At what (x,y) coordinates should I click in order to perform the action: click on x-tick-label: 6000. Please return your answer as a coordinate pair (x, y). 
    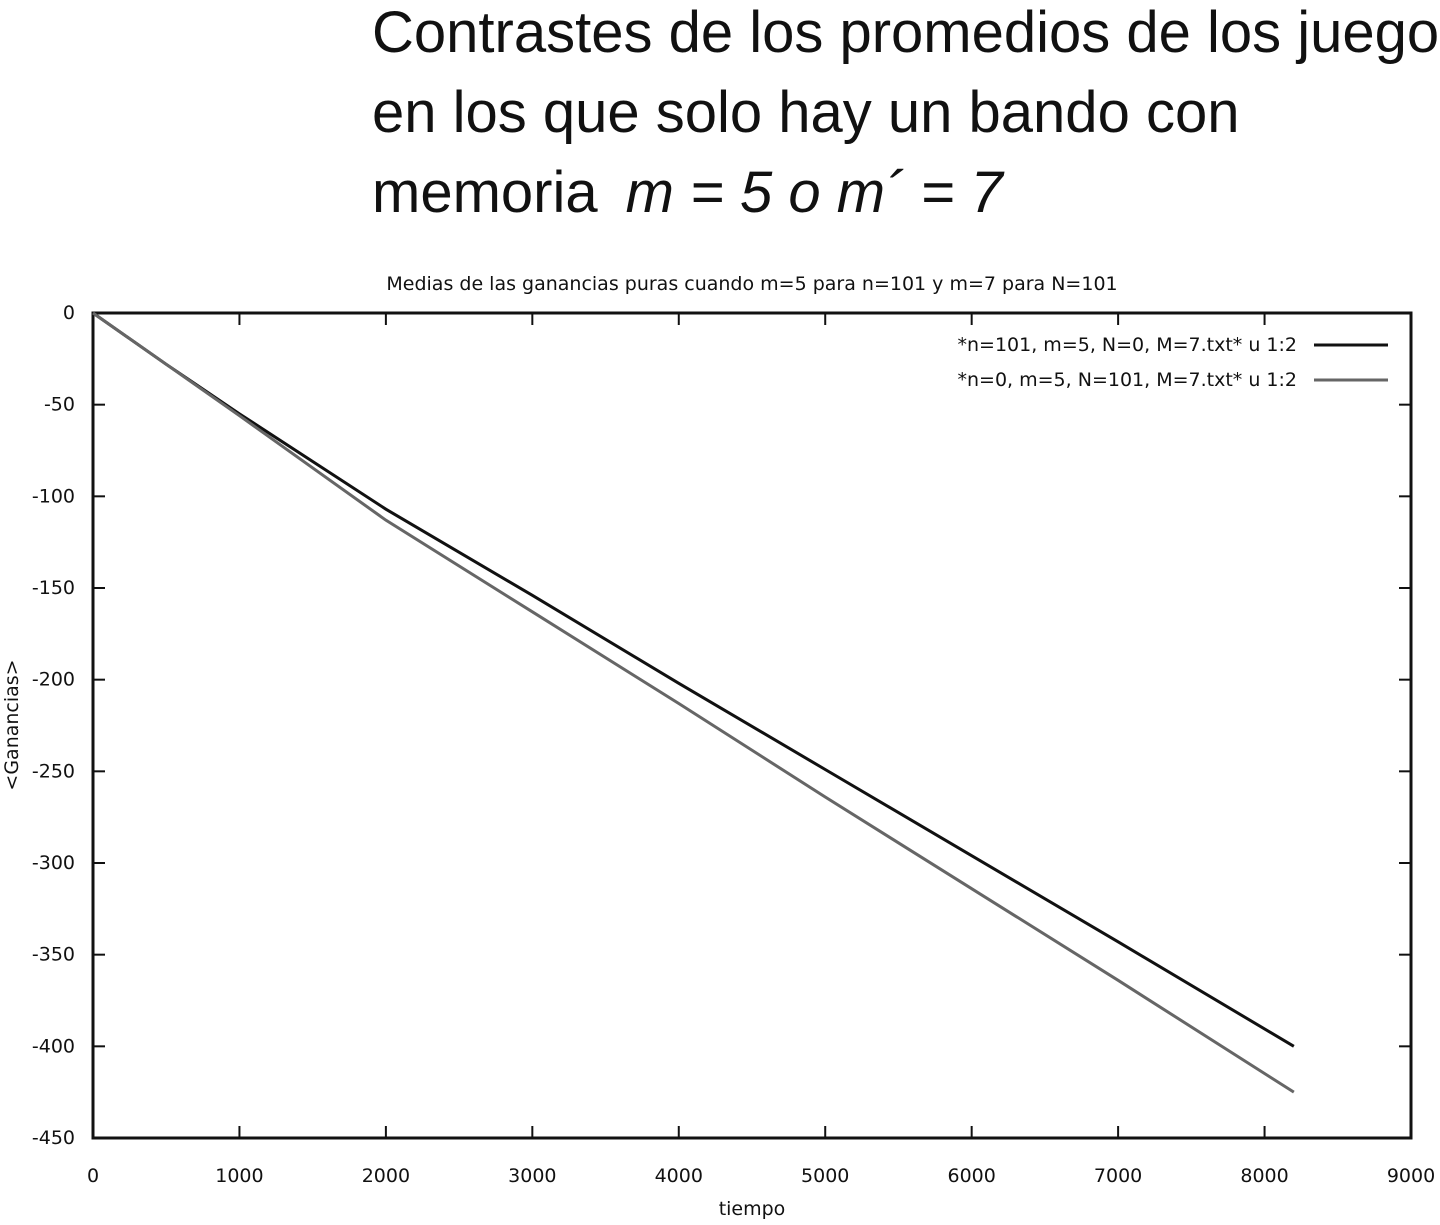
    Looking at the image, I should click on (971, 1176).